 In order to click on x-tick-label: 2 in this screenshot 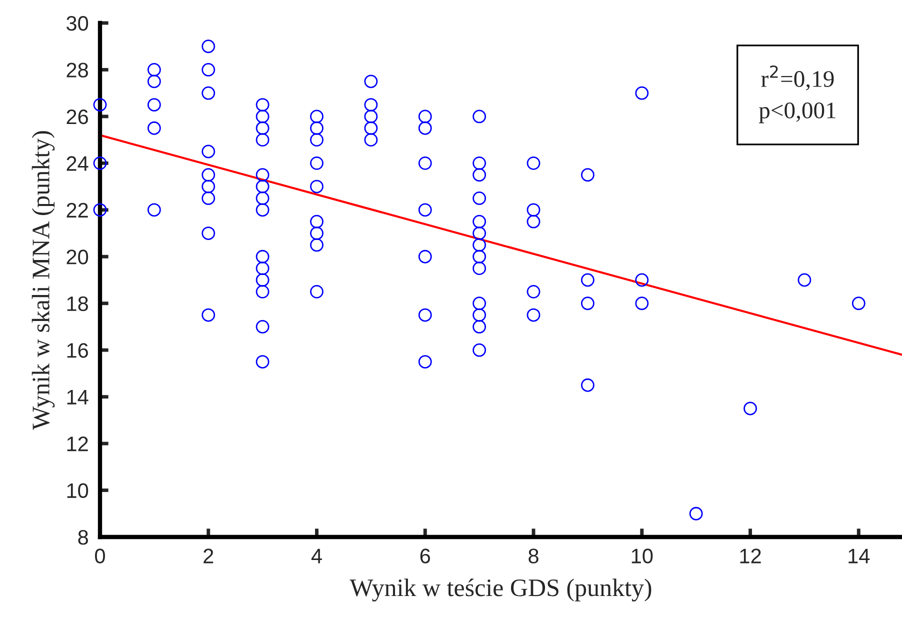, I will do `click(209, 556)`.